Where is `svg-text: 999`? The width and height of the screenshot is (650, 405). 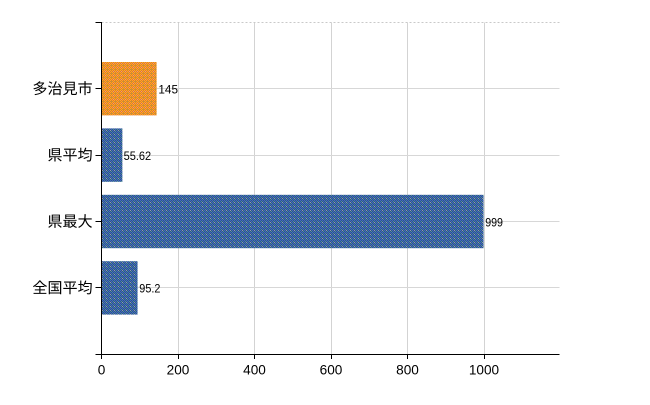 svg-text: 999 is located at coordinates (494, 222).